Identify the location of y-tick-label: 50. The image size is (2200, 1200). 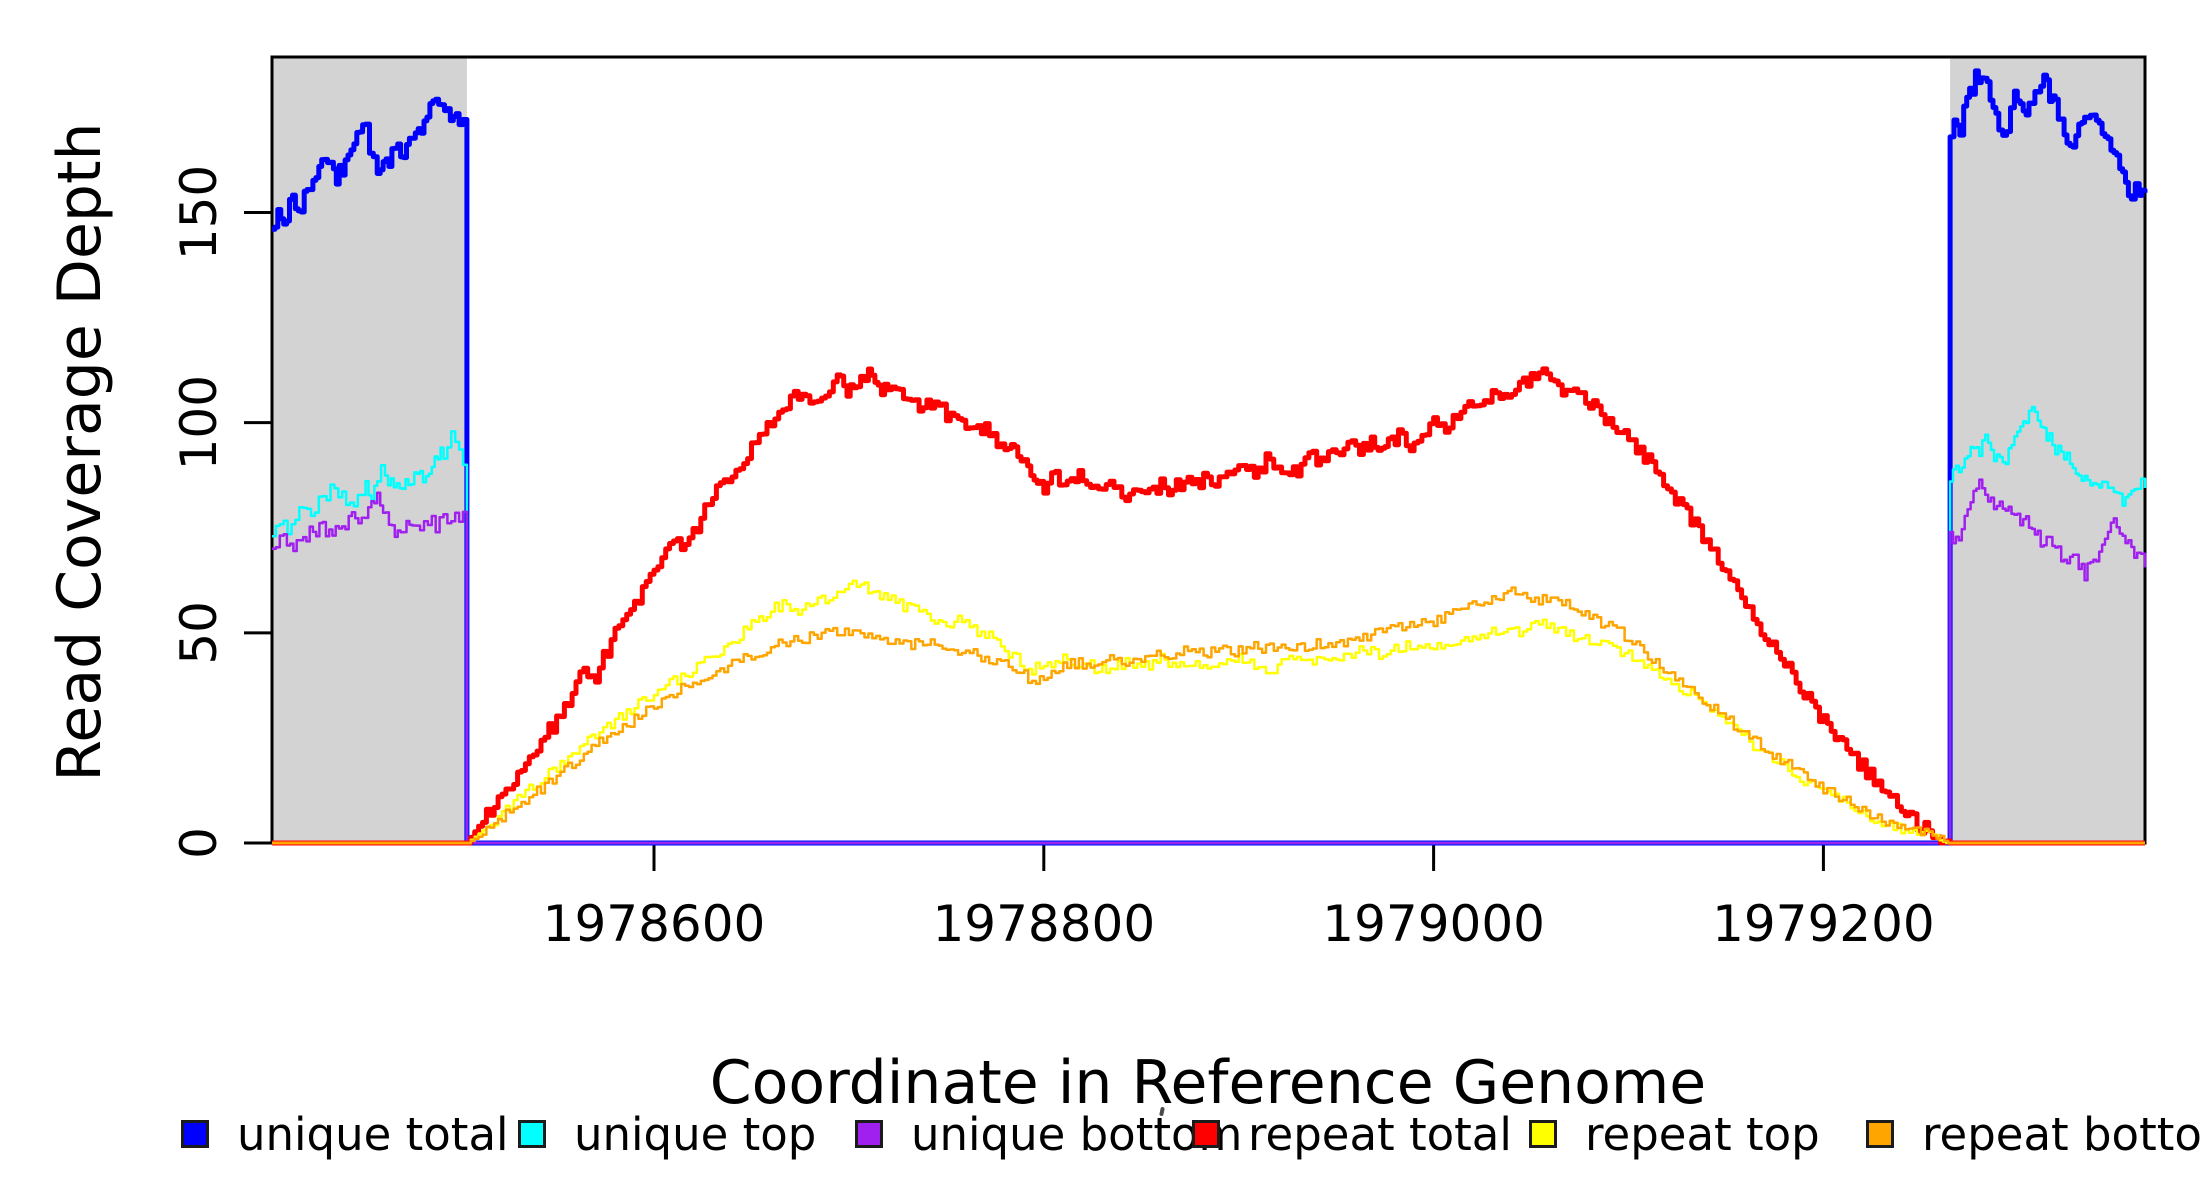
(199, 633).